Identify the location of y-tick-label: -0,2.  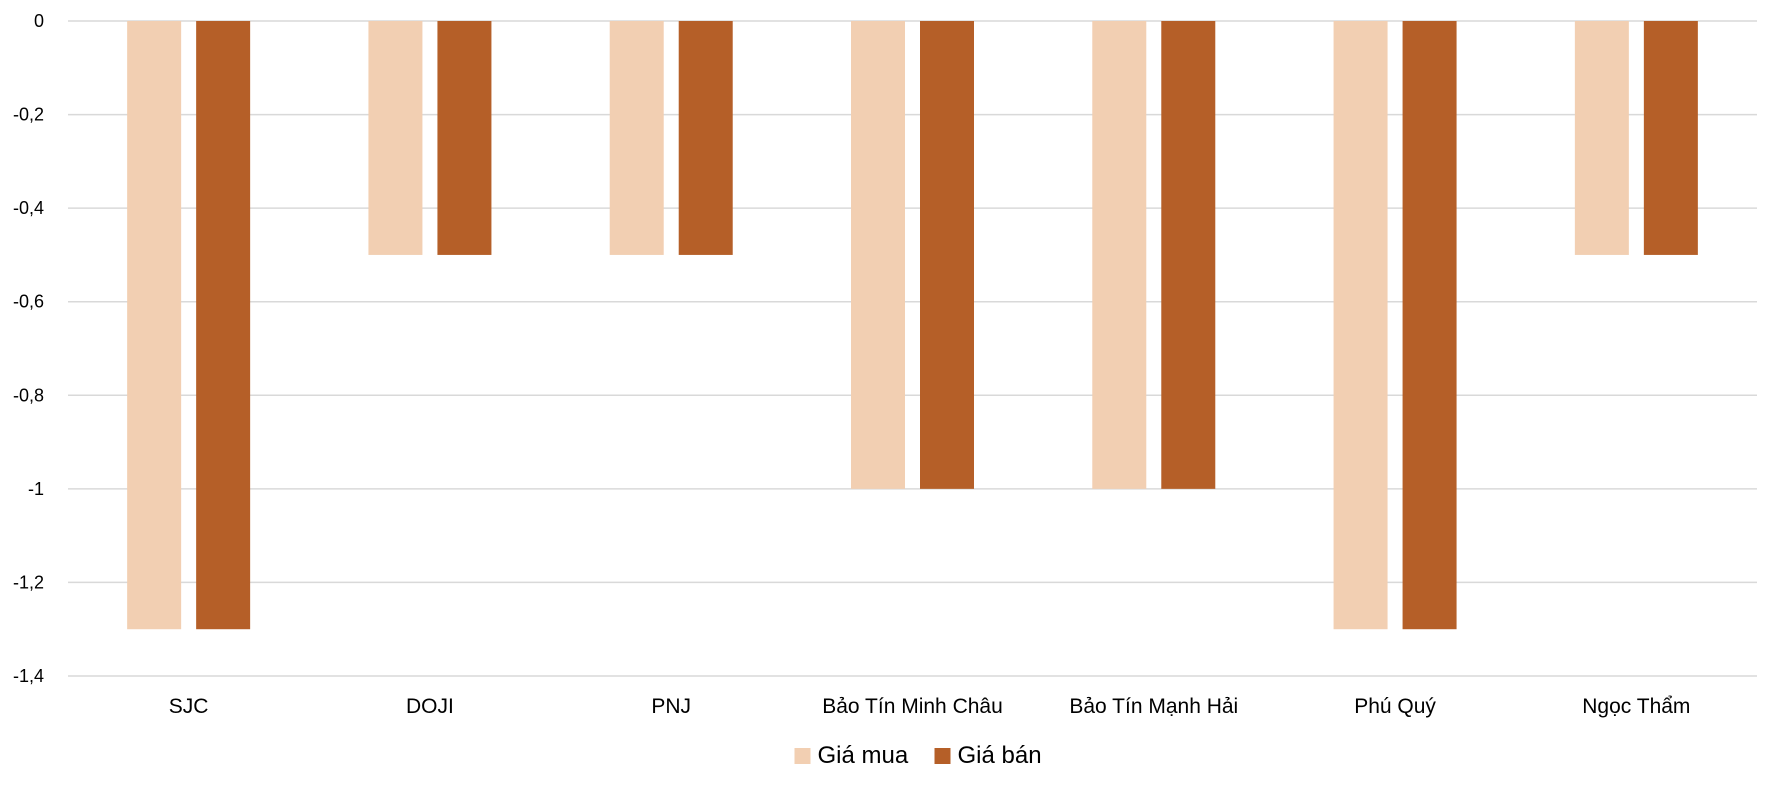
(28, 115).